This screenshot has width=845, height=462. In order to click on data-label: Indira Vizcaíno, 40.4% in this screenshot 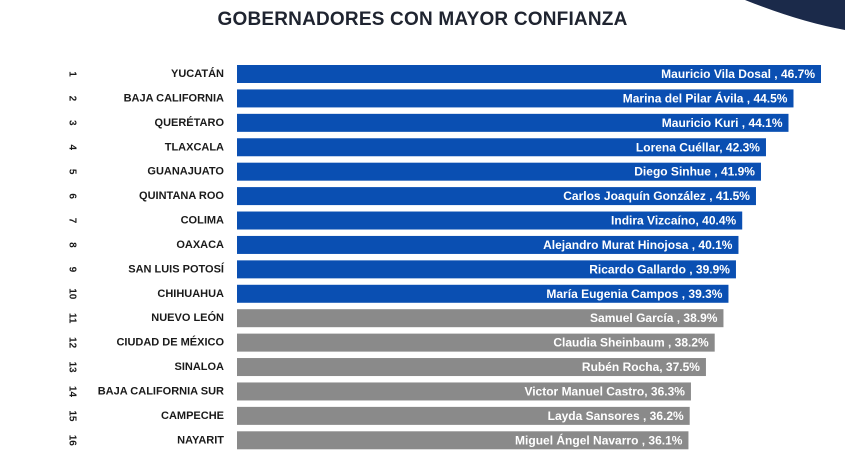, I will do `click(673, 221)`.